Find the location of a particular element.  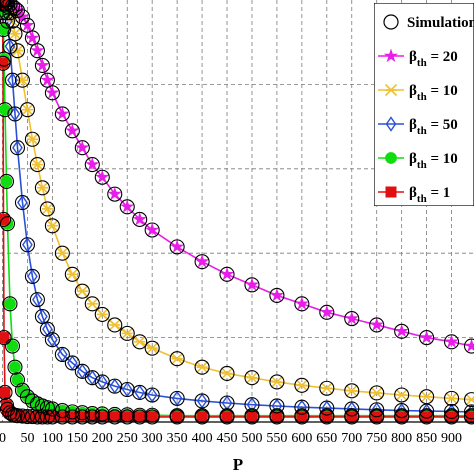

legend-entry: βth = 20 is located at coordinates (418, 58).